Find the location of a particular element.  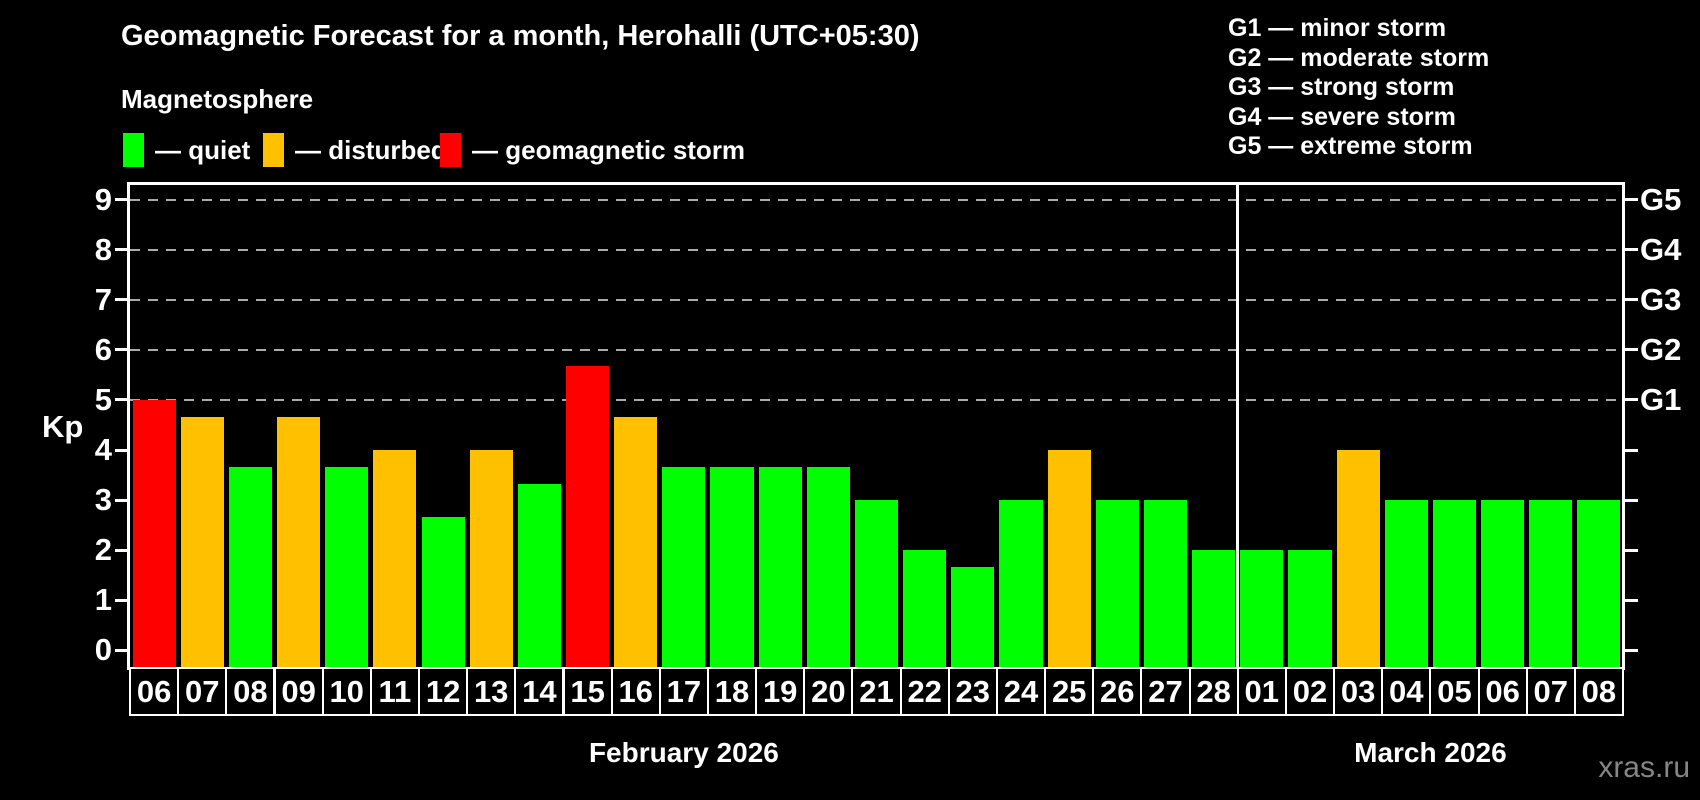

legend-label-disturbed: — disturbed is located at coordinates (371, 150).